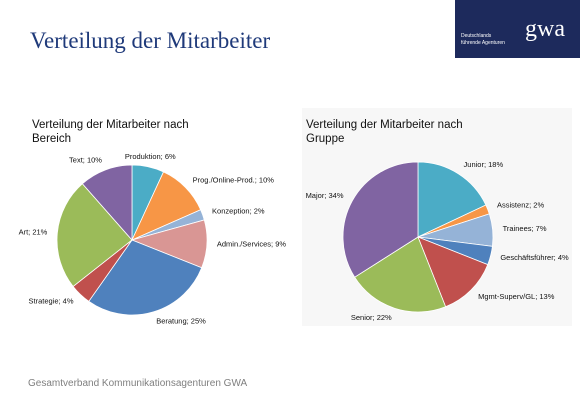  Describe the element at coordinates (181, 320) in the screenshot. I see `slice-label: Beratung; 25%` at that location.